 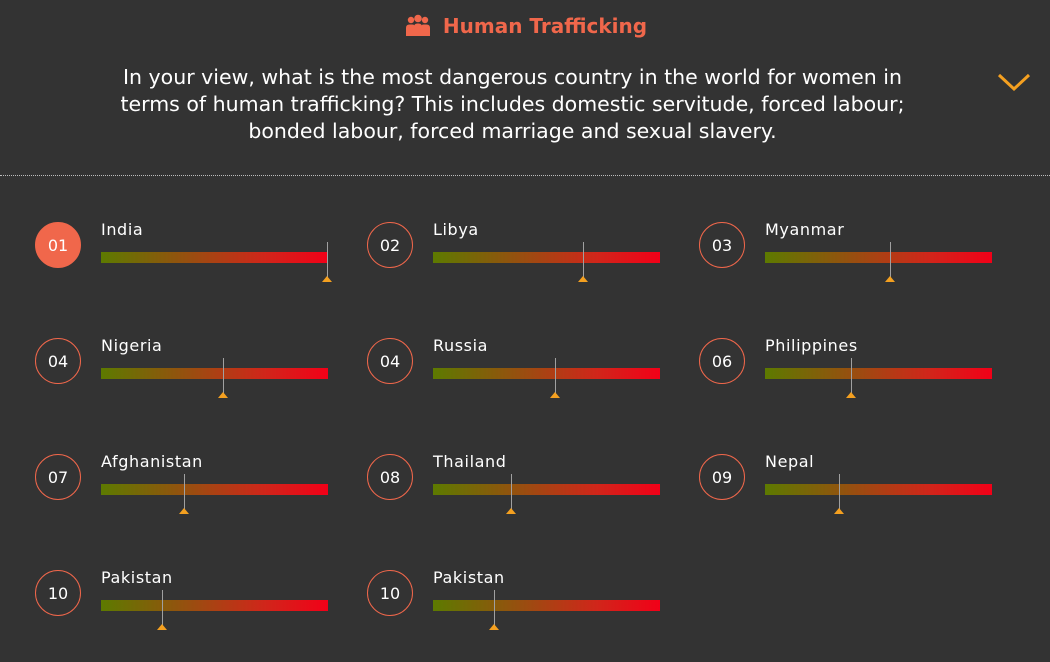 I want to click on ranking-item: 02 Libya, so click(x=517, y=256).